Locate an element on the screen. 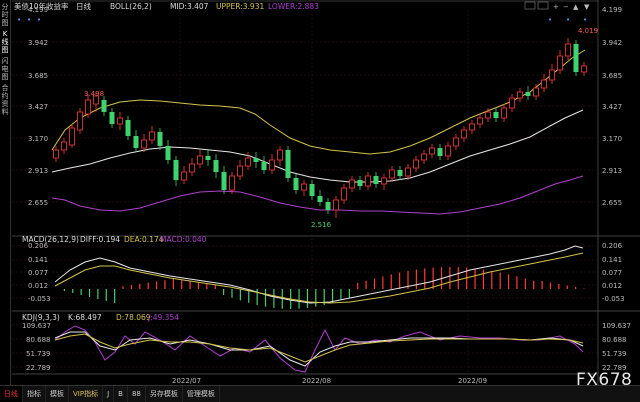  boll-upper: UPPER:3.931 is located at coordinates (240, 6).